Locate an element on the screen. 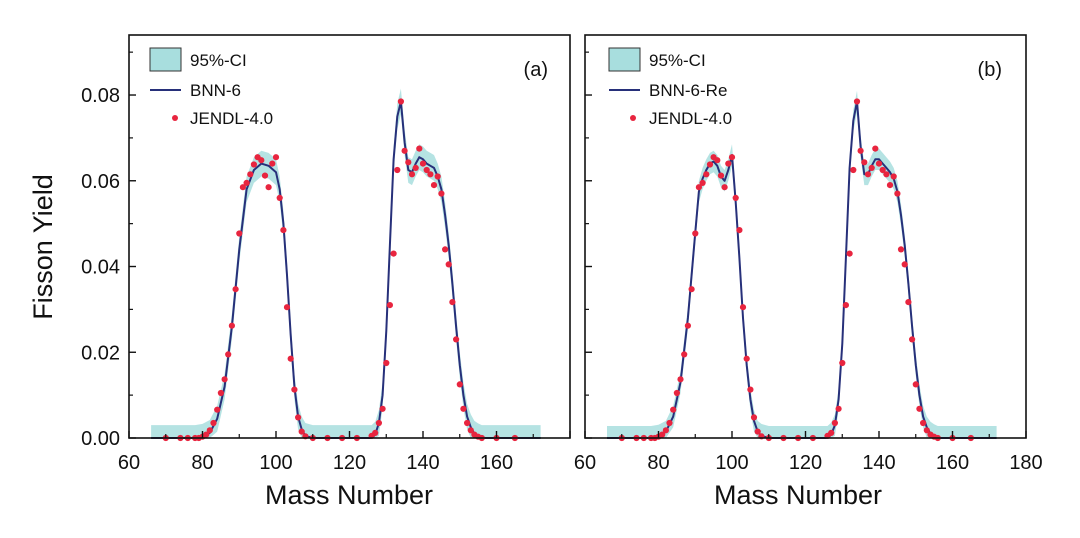  x-axis-title-b: Mass Number is located at coordinates (798, 495).